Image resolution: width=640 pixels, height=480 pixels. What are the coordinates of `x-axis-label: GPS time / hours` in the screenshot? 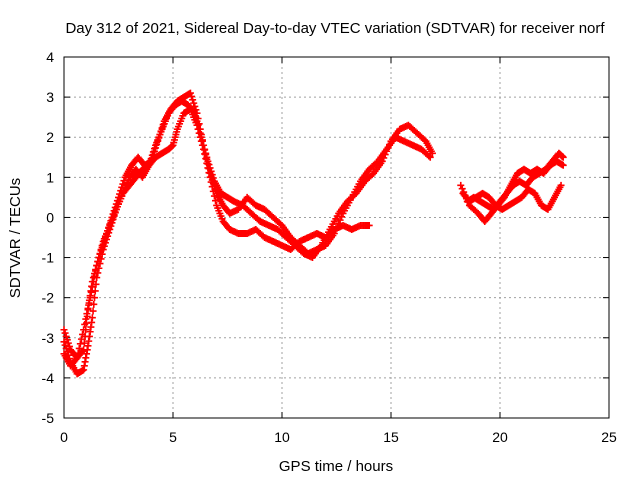 It's located at (336, 466).